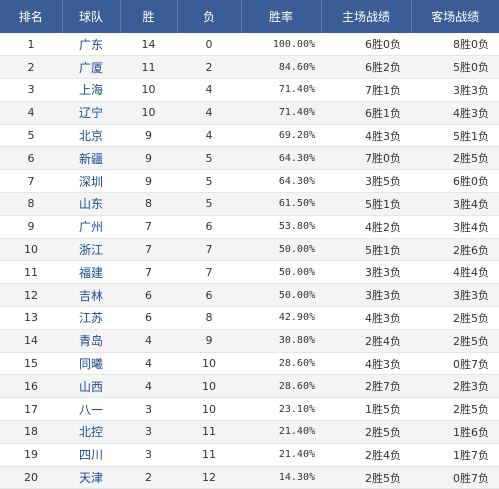 This screenshot has height=489, width=499. I want to click on cell-win-pct: 21.40%, so click(281, 455).